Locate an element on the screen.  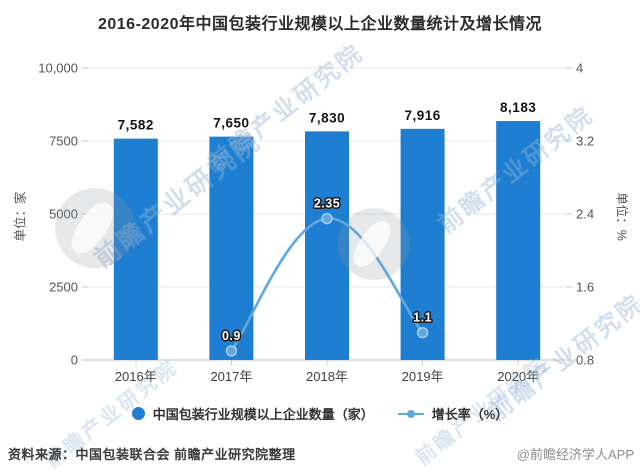
bar-2016年 is located at coordinates (135, 249).